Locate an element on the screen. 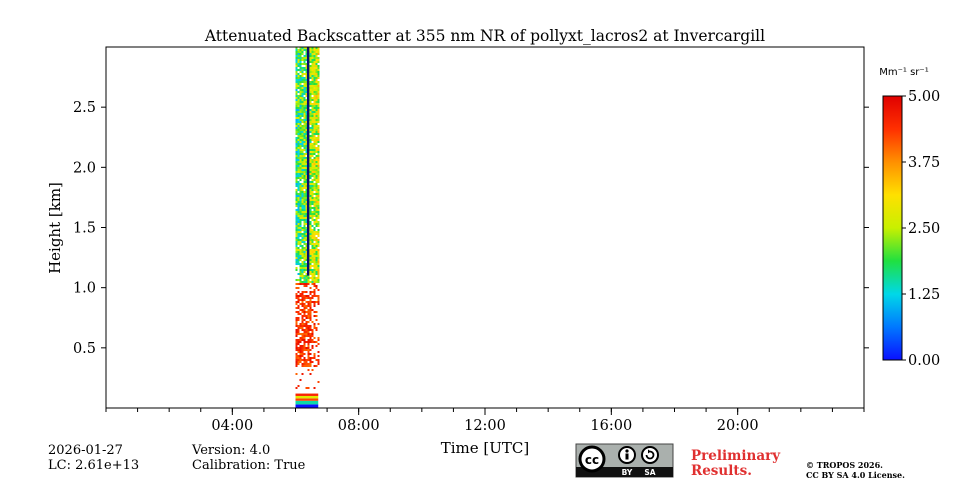  colorbar-tick-label: 1.25 is located at coordinates (924, 295).